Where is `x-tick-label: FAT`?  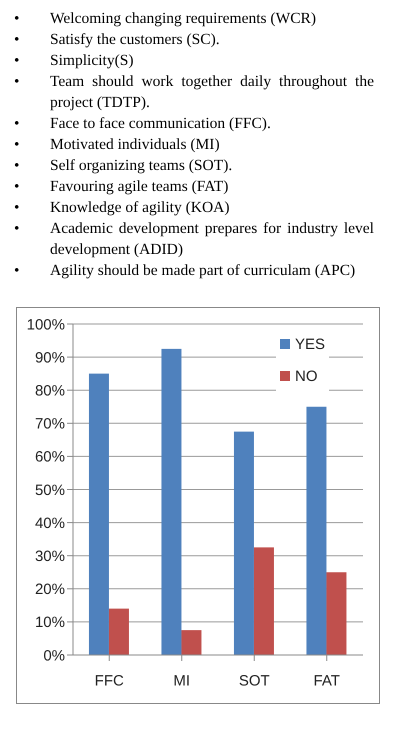
x-tick-label: FAT is located at coordinates (327, 681).